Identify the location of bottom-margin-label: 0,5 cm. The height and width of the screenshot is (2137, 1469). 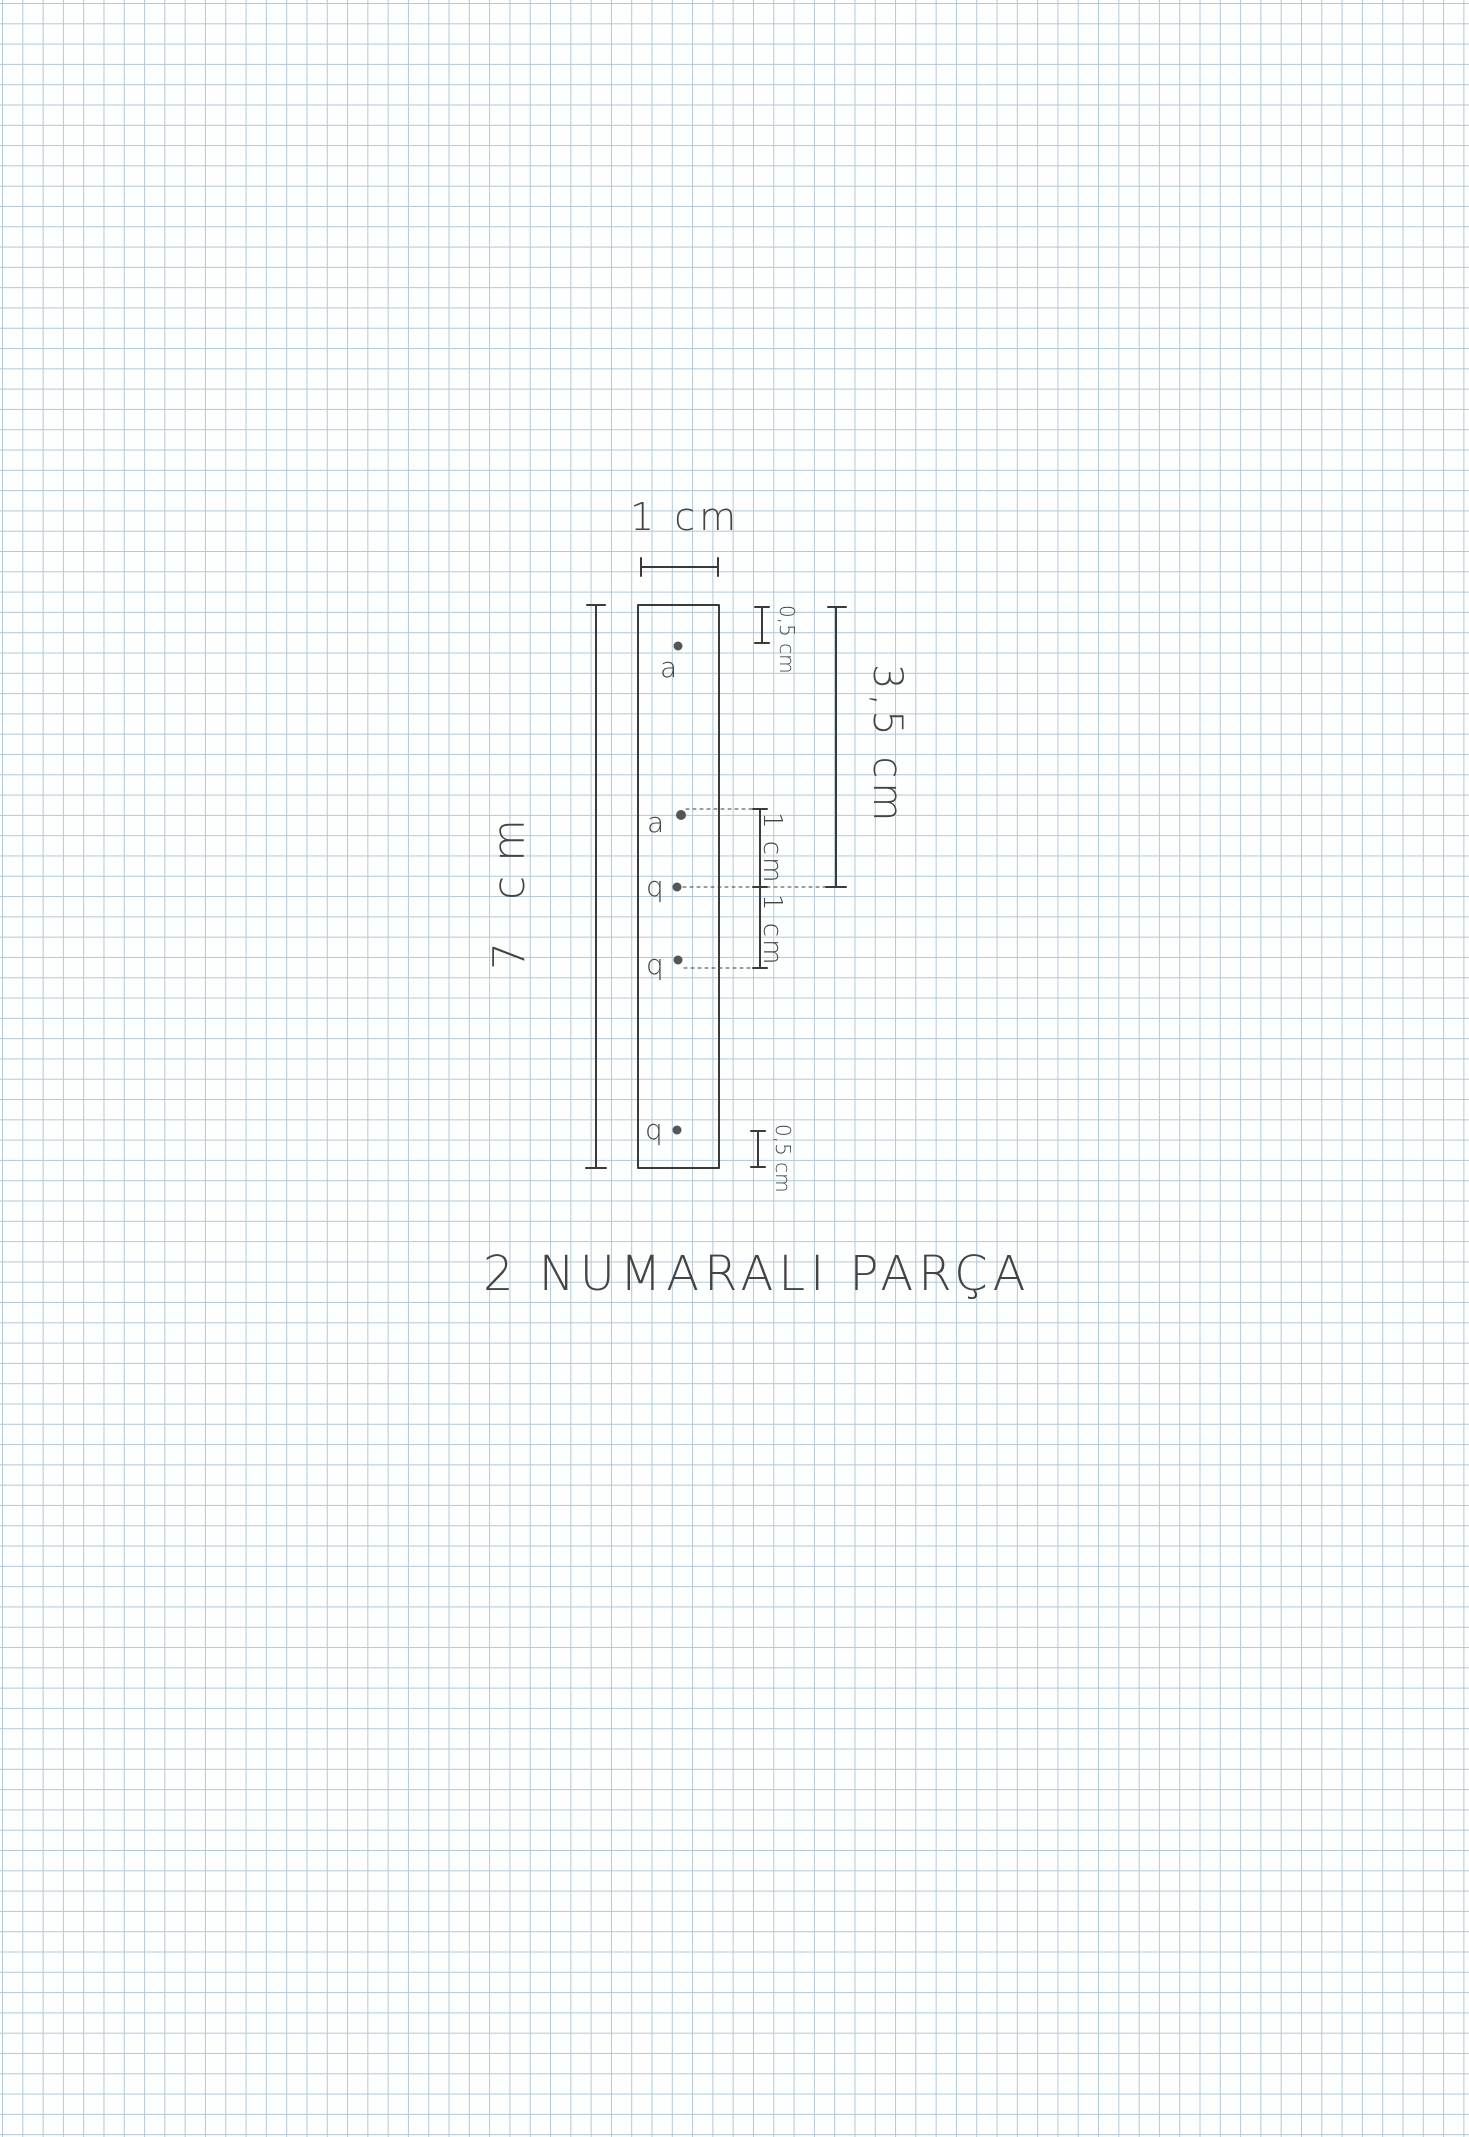
(783, 1158).